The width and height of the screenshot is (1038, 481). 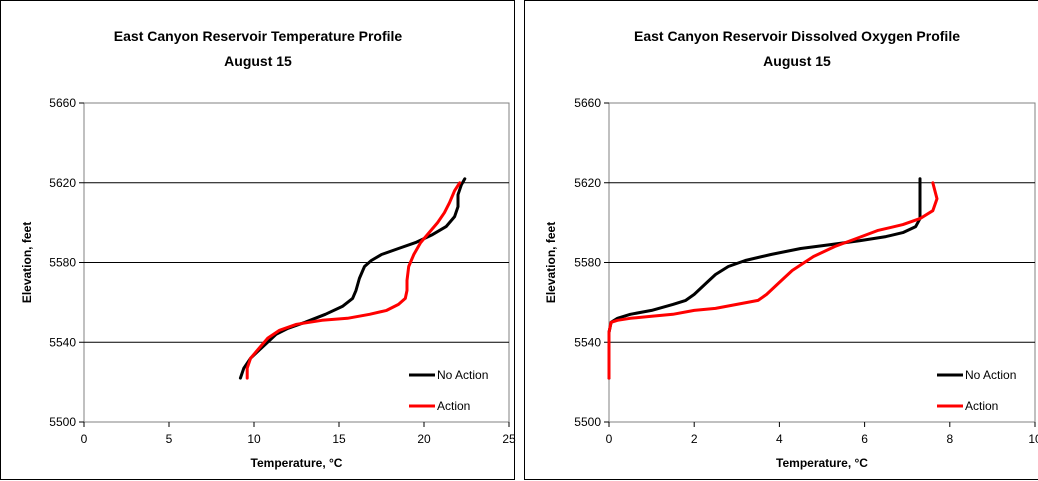 What do you see at coordinates (339, 439) in the screenshot?
I see `x-tick-label: 15` at bounding box center [339, 439].